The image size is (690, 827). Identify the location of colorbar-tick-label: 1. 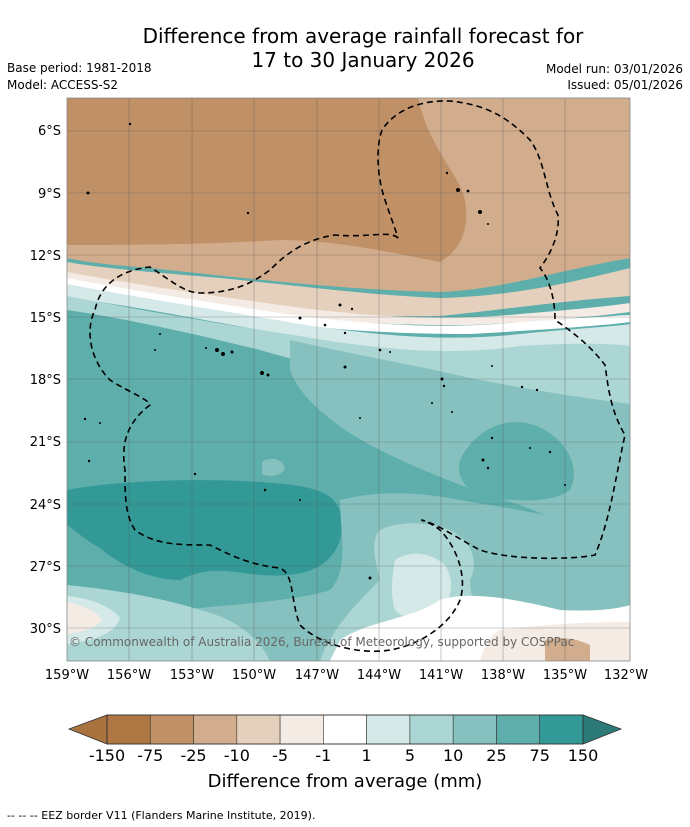
(367, 755).